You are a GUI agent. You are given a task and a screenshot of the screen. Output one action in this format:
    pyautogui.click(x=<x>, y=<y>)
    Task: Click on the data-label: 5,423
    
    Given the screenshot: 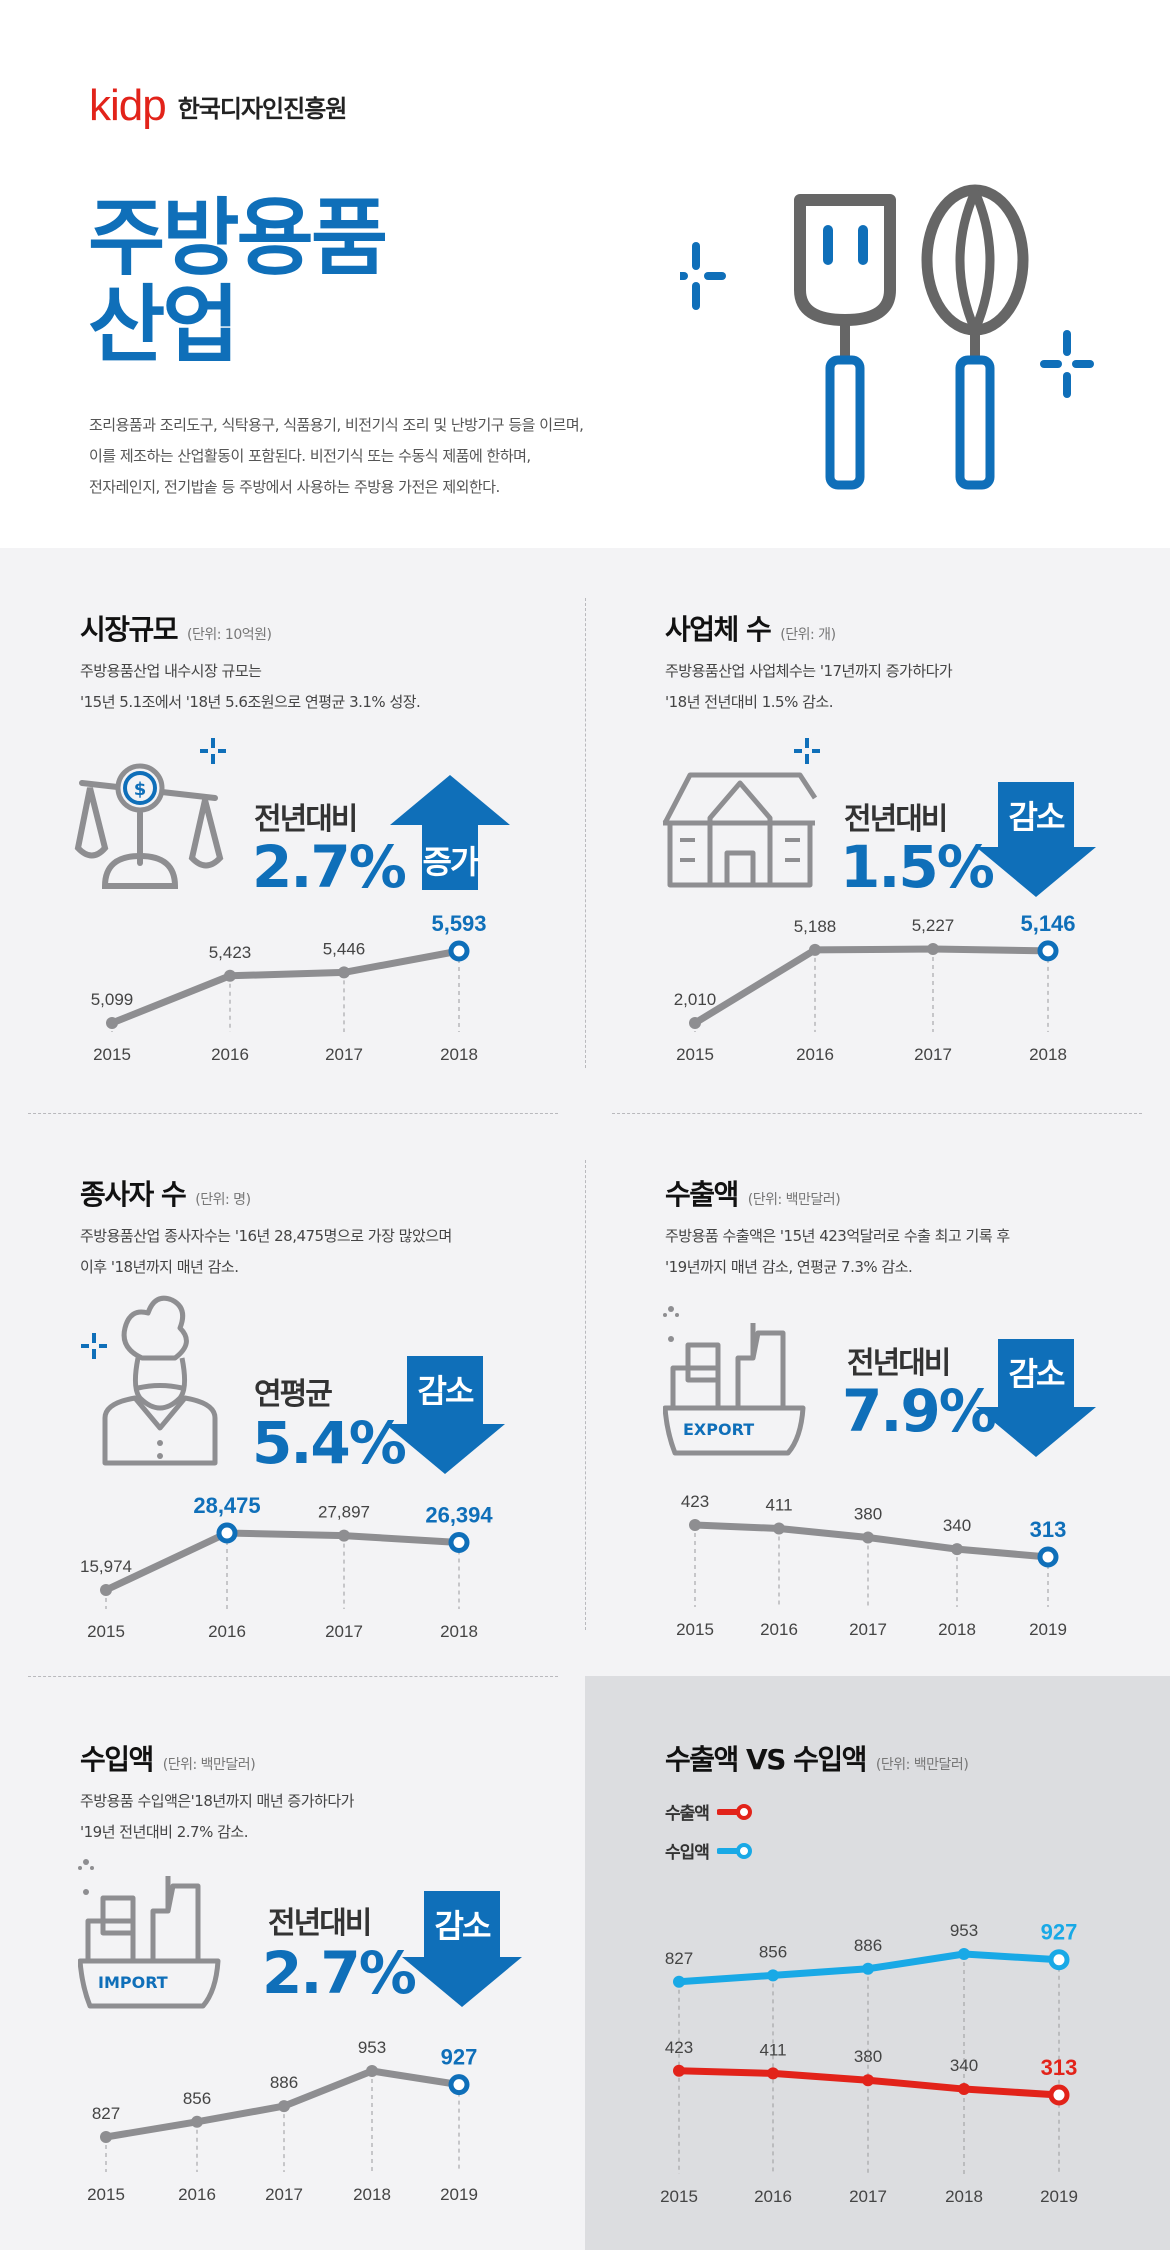 What is the action you would take?
    pyautogui.click(x=230, y=952)
    